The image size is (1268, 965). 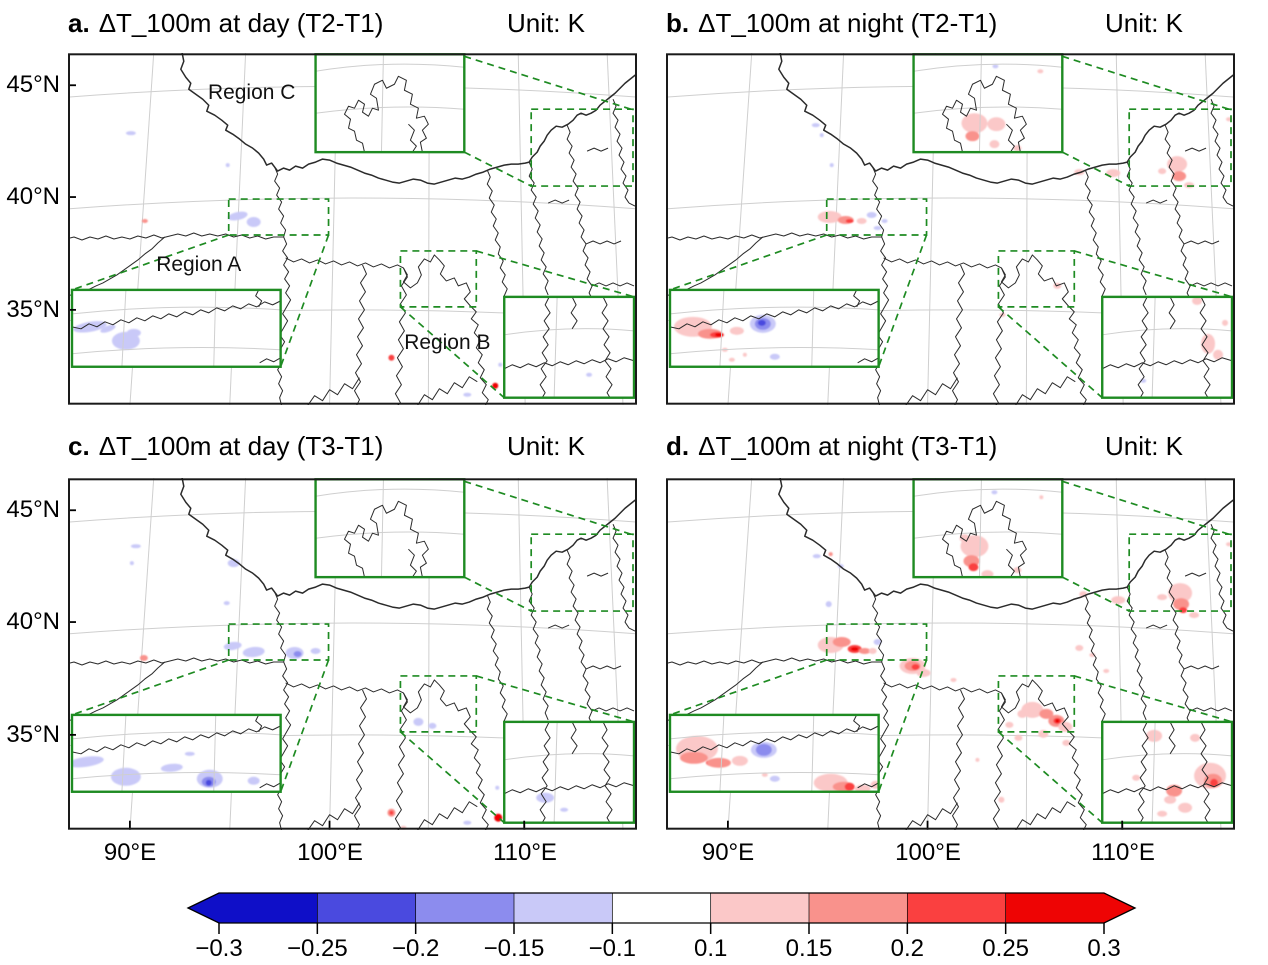 I want to click on panel-d-title: d. ΔT_100m at night (T3-T1) Unit: K, so click(x=950, y=446).